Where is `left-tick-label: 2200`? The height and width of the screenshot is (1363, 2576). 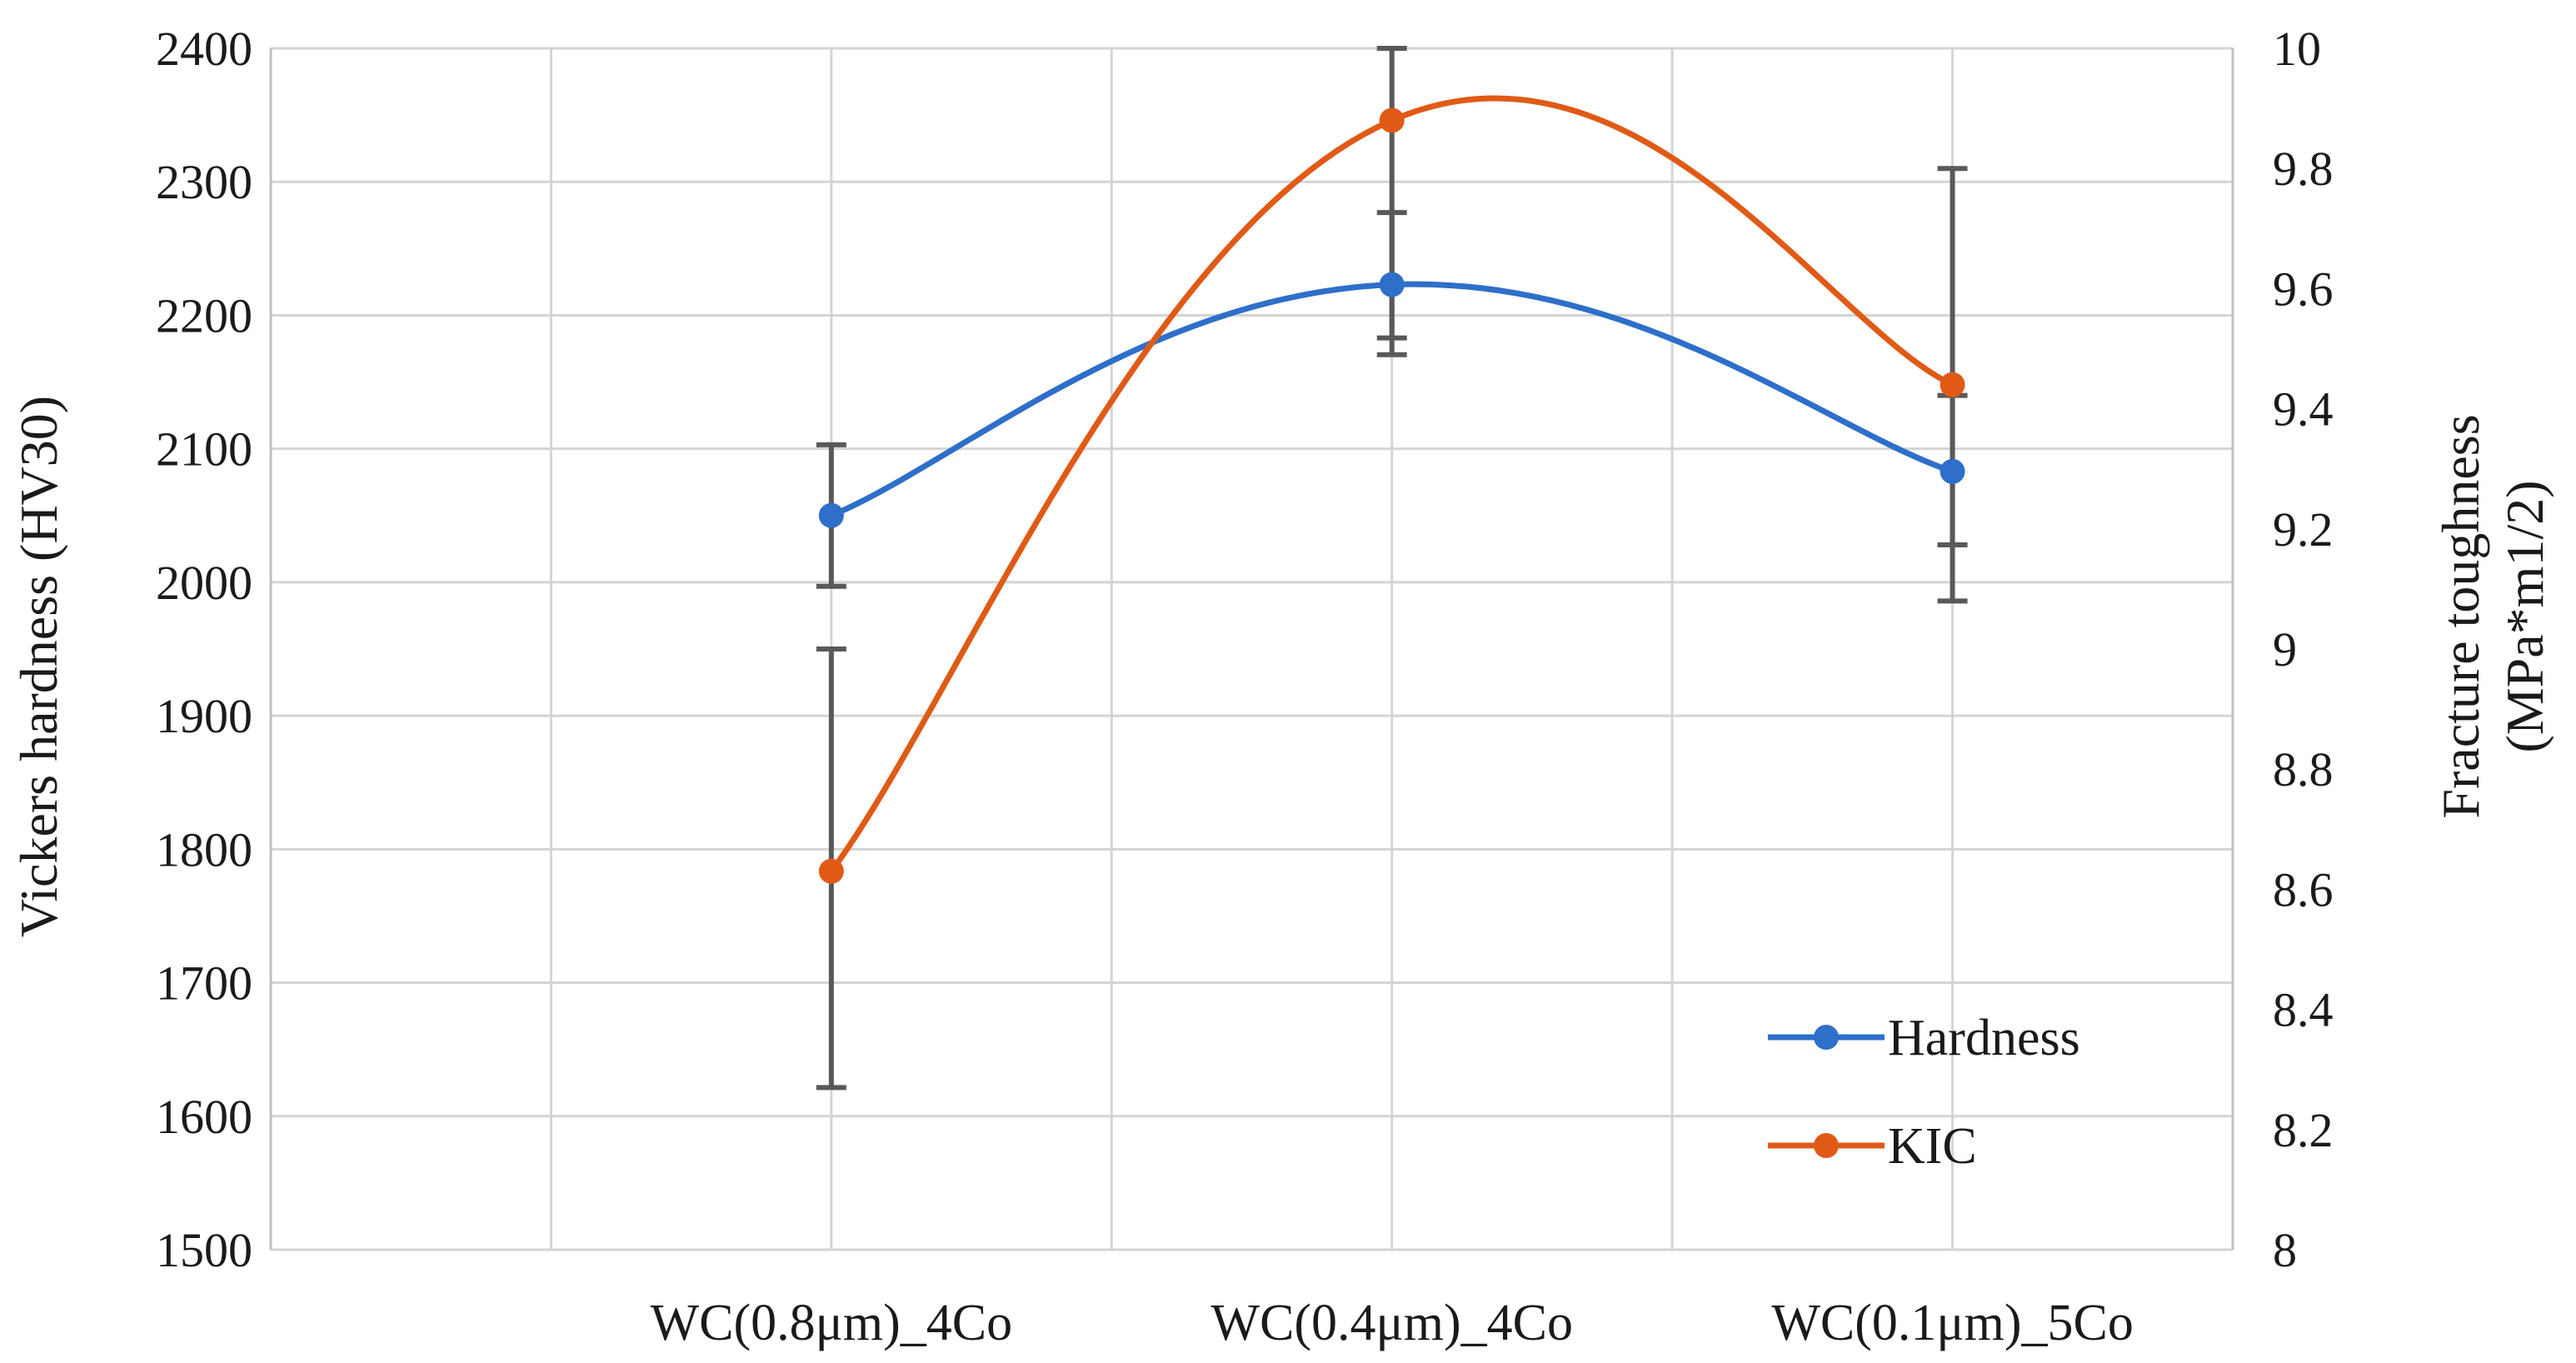 left-tick-label: 2200 is located at coordinates (204, 315).